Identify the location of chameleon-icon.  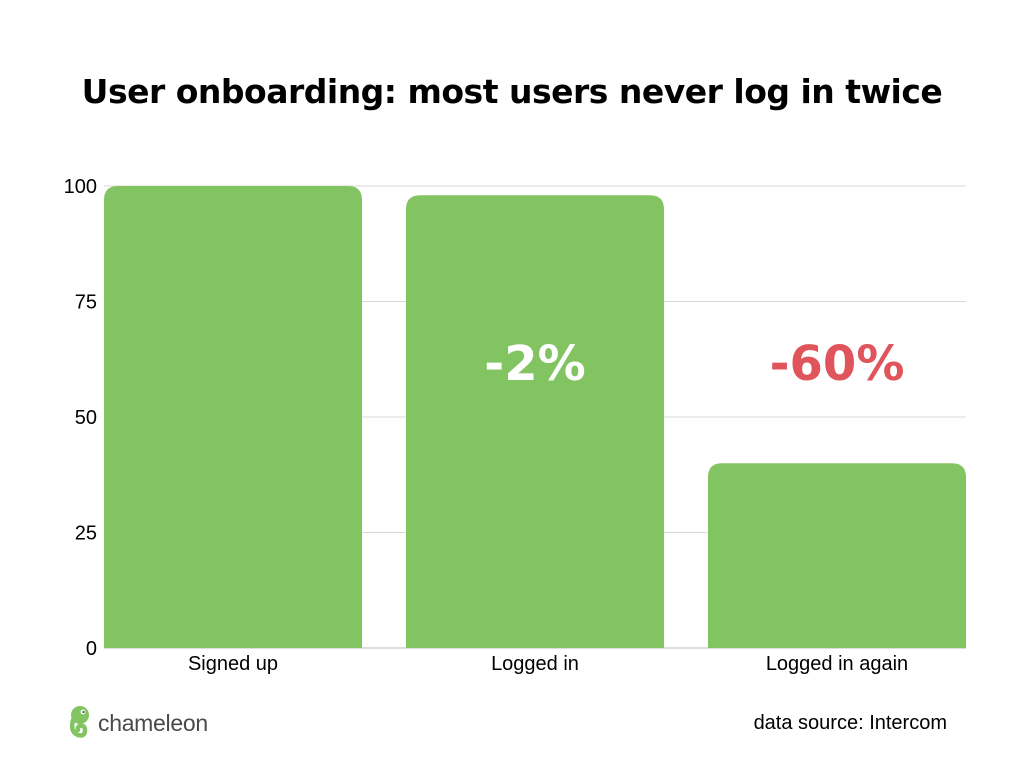
(79, 722).